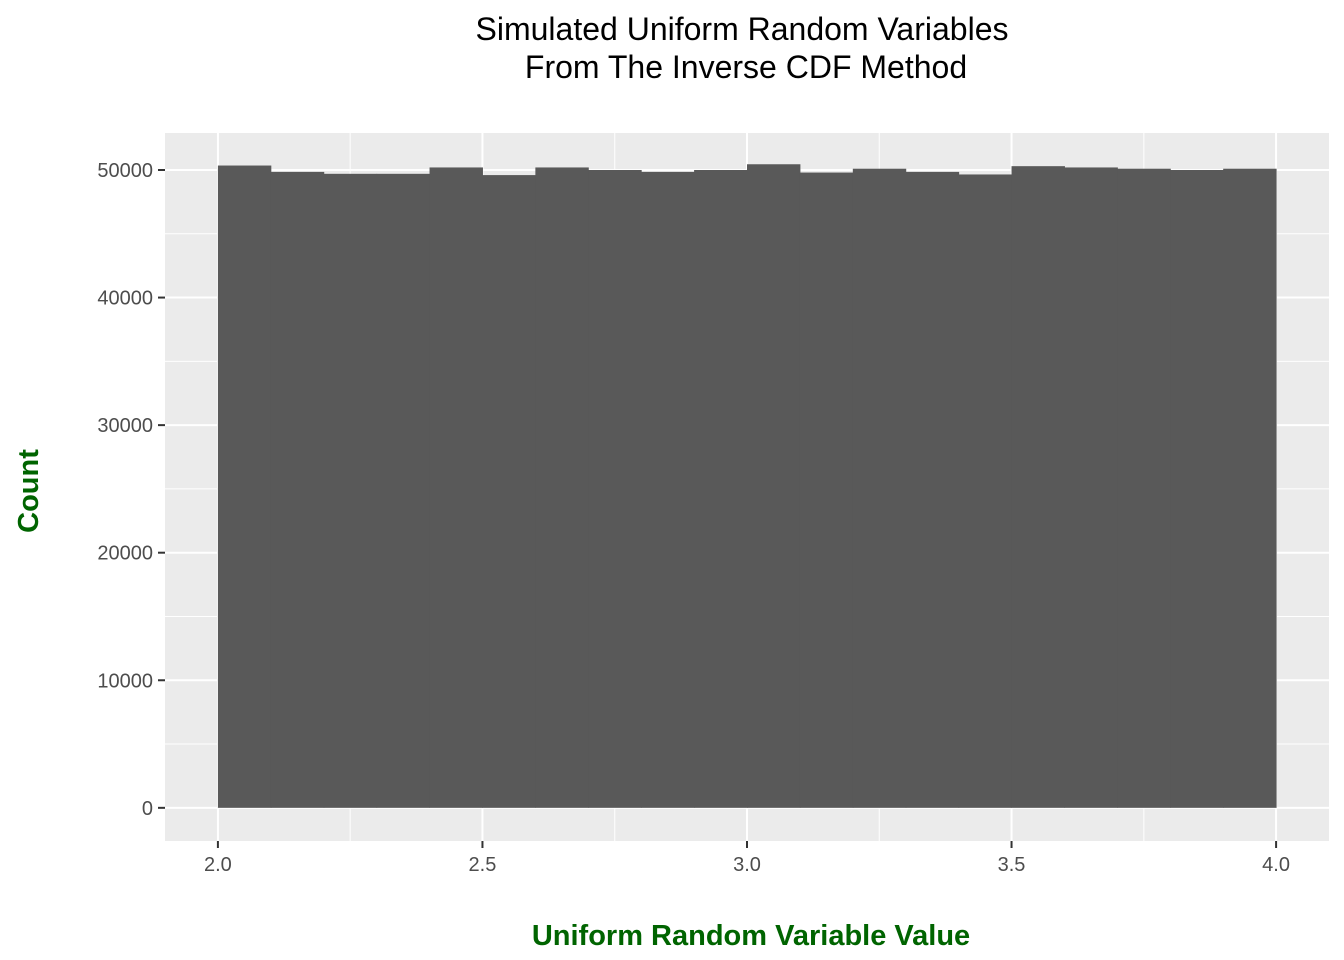  Describe the element at coordinates (483, 865) in the screenshot. I see `x-tick-label: 2.5` at that location.